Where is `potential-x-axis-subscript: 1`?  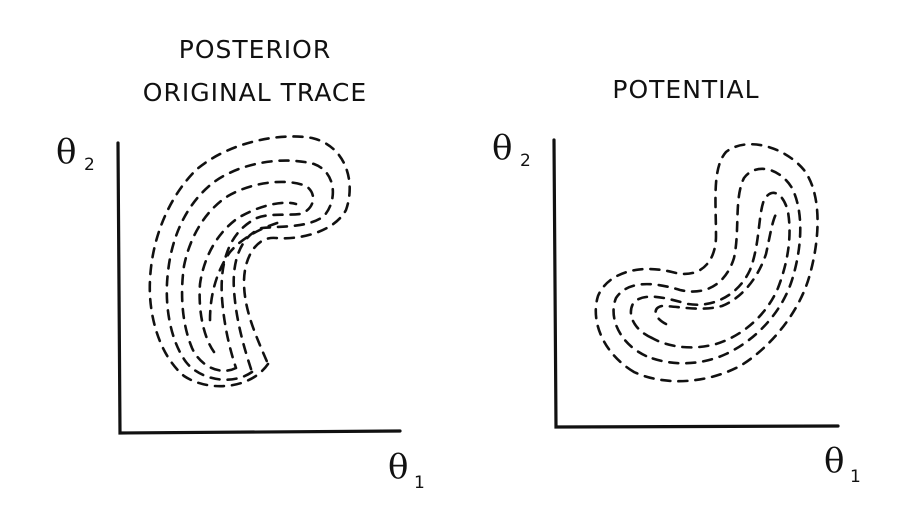 potential-x-axis-subscript: 1 is located at coordinates (855, 477).